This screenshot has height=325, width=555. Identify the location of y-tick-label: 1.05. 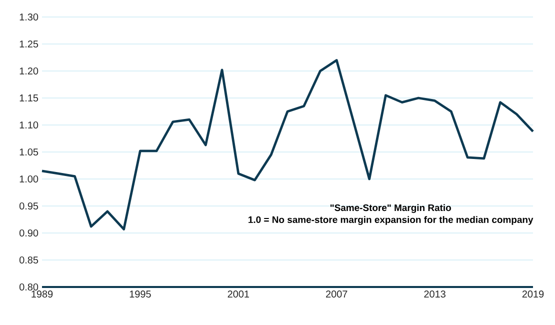
(29, 152).